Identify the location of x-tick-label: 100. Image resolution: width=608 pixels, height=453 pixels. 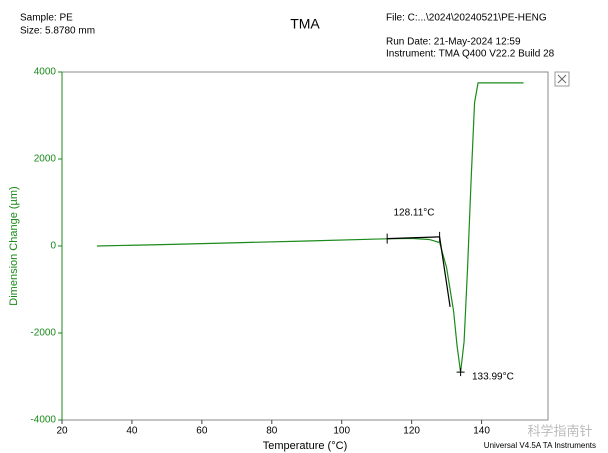
(341, 431).